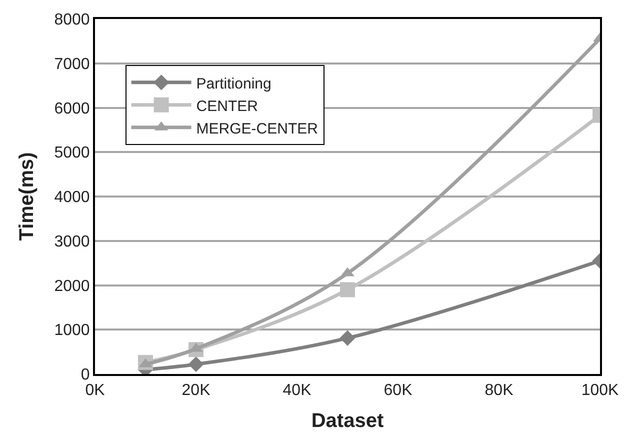  I want to click on legend-label: CENTER, so click(227, 106).